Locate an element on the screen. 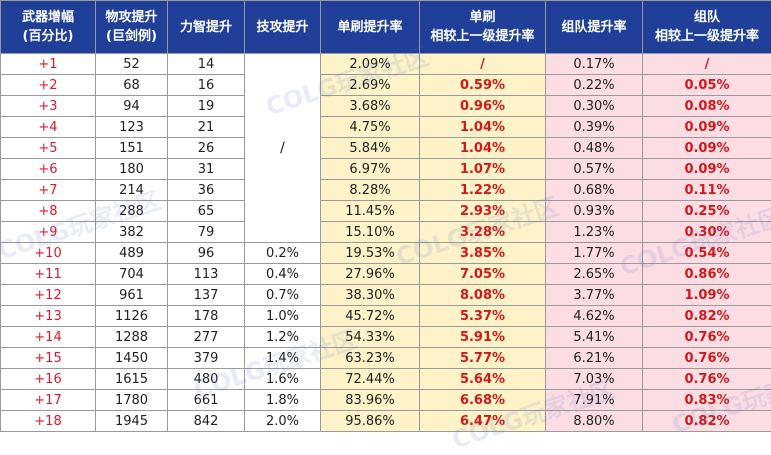 This screenshot has width=771, height=455. solo-rate-cell: 4.75% is located at coordinates (370, 127).